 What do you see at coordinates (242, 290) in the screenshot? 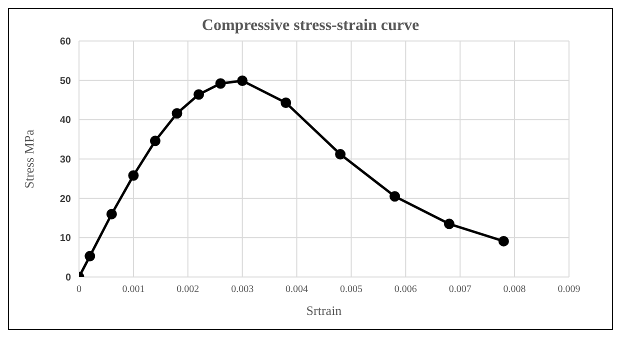
I see `x-tick-label: 0.003` at bounding box center [242, 290].